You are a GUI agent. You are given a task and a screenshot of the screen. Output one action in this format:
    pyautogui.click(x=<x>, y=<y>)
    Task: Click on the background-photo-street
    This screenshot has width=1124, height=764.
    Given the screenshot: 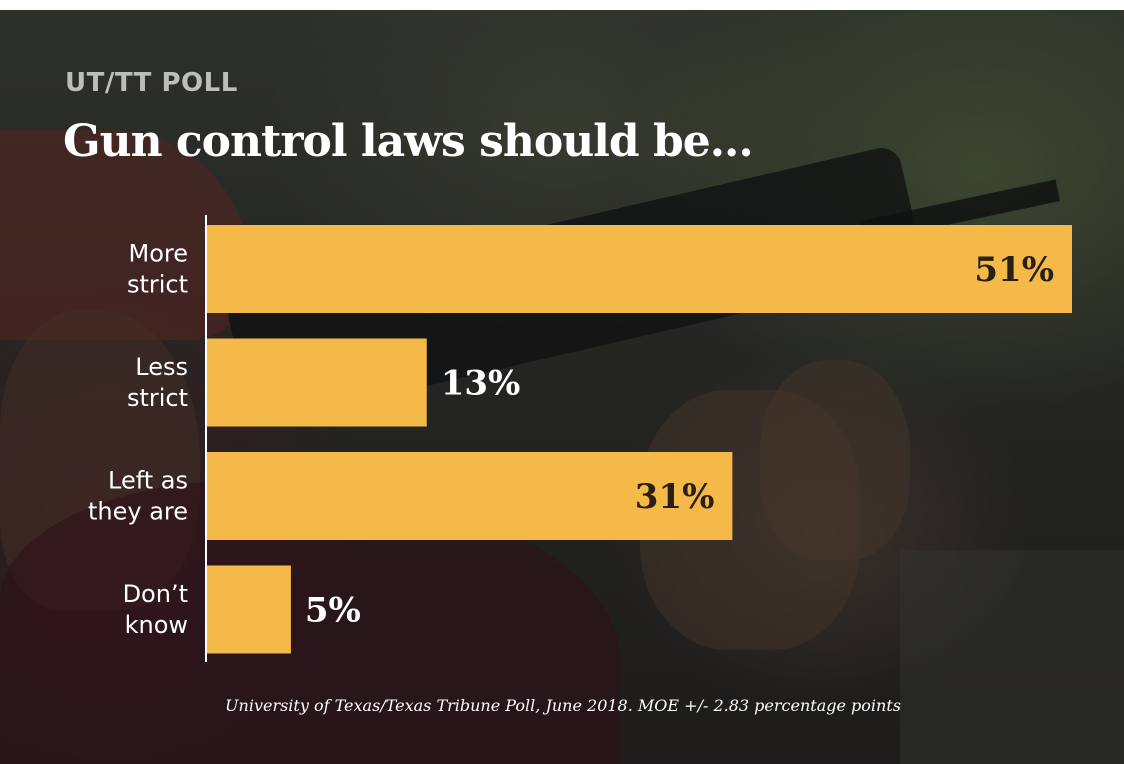 What is the action you would take?
    pyautogui.click(x=1012, y=657)
    